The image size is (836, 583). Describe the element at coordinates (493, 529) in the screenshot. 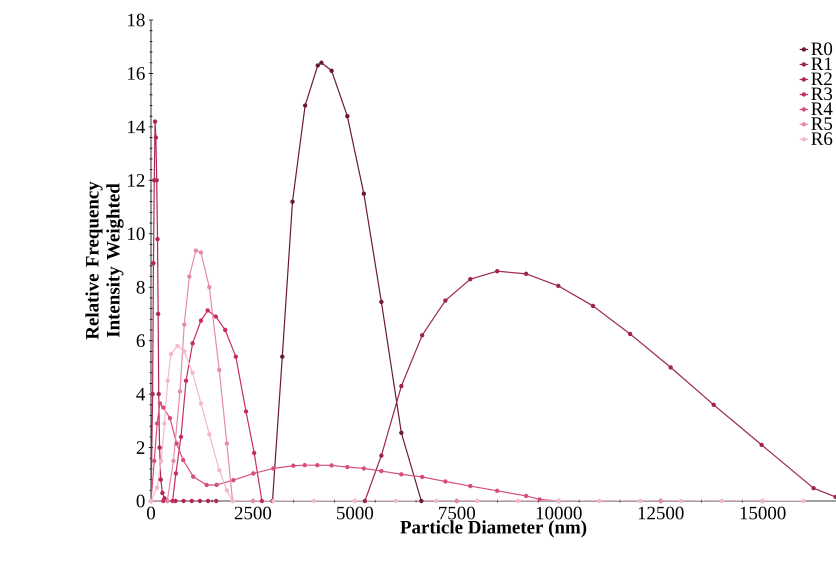

I see `x-axis-title: Particle Diameter (nm)` at that location.